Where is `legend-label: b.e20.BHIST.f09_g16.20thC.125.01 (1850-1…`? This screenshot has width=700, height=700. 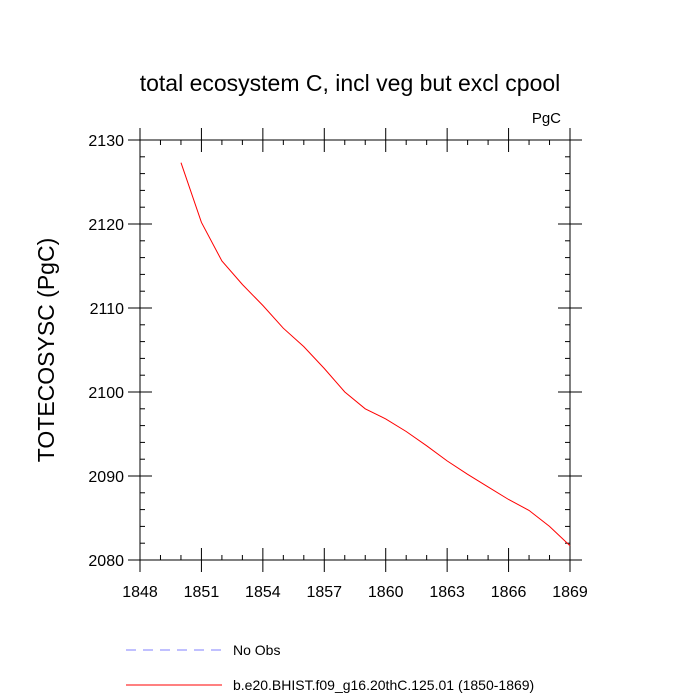
legend-label: b.e20.BHIST.f09_g16.20thC.125.01 (1850-1… is located at coordinates (383, 685).